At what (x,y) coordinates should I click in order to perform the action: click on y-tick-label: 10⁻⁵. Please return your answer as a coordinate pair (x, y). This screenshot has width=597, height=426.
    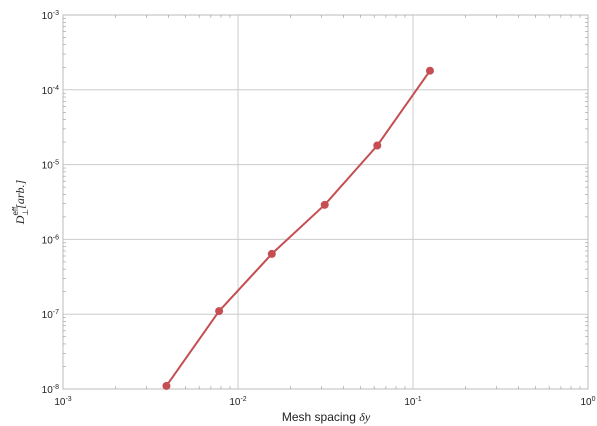
    Looking at the image, I should click on (50, 166).